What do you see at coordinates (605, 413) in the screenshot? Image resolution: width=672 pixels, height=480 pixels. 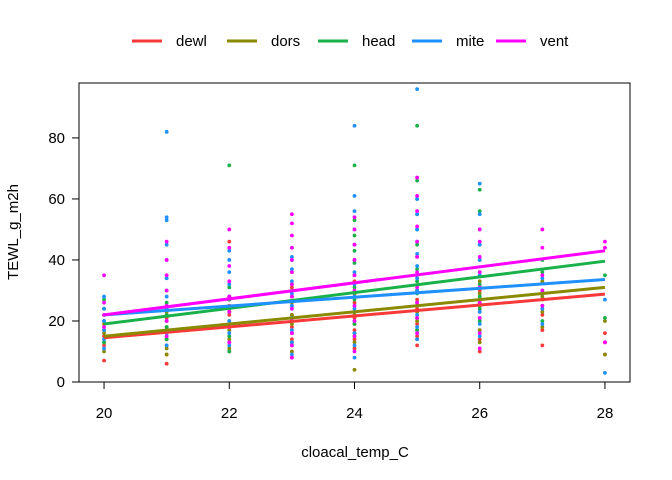 I see `x-tick-label: 28` at bounding box center [605, 413].